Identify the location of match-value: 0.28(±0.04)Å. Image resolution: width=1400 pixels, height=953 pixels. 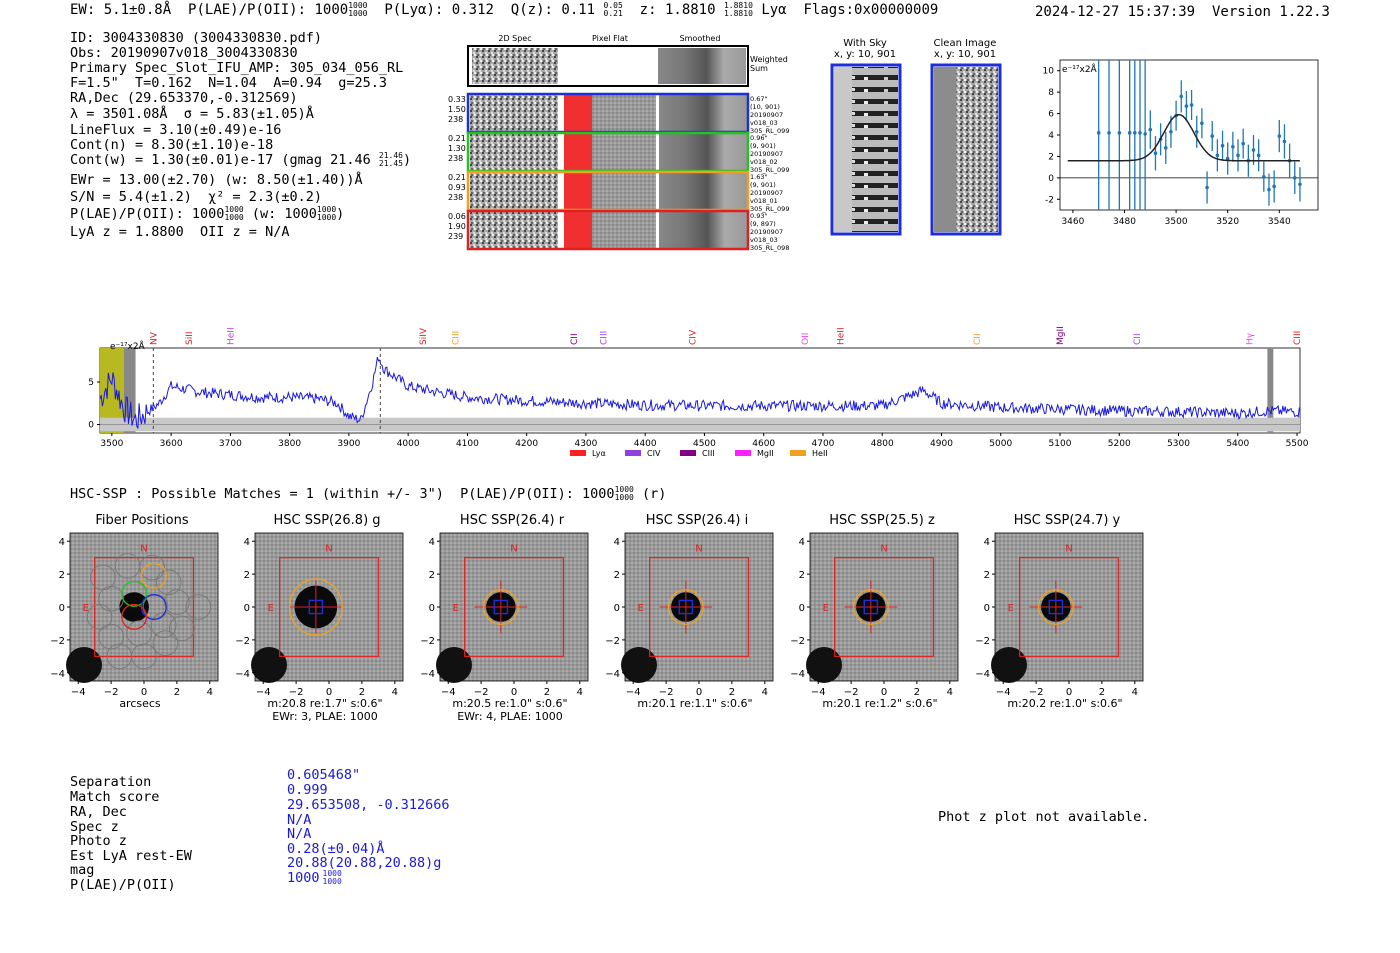
(336, 849).